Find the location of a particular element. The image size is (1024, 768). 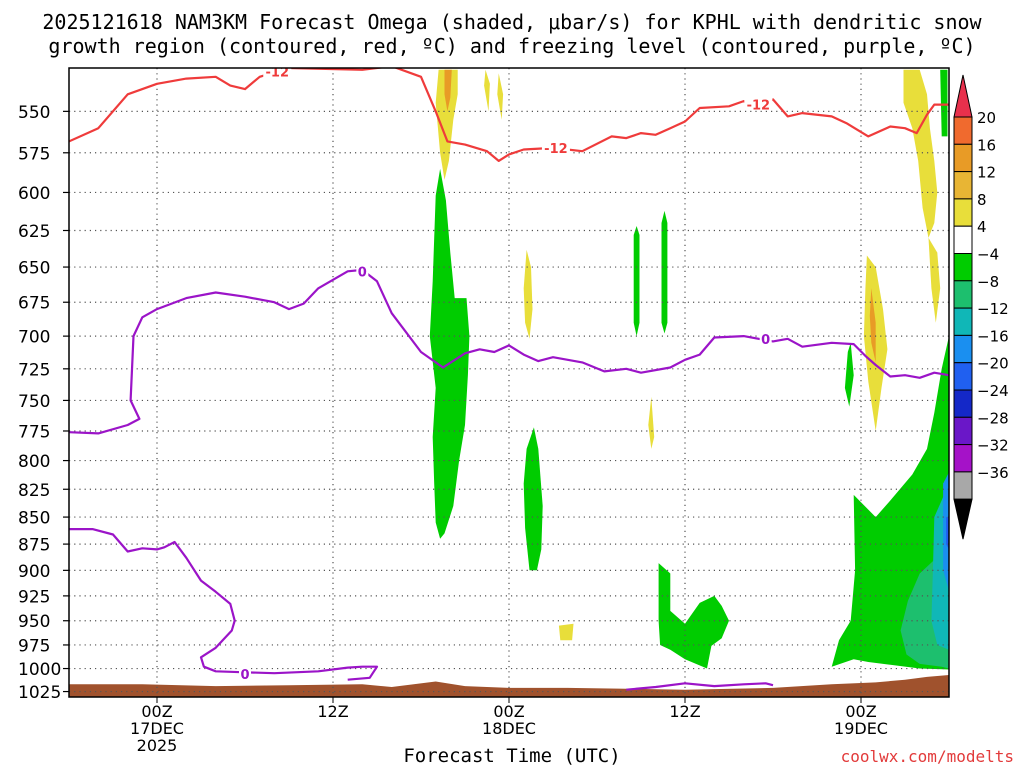

colorbar-label: 4 is located at coordinates (982, 227).